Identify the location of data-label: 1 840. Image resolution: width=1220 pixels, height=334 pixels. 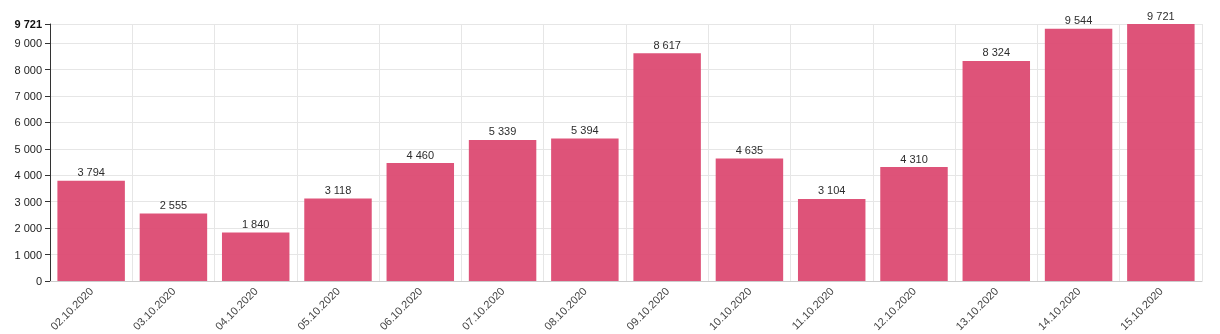
(255, 223).